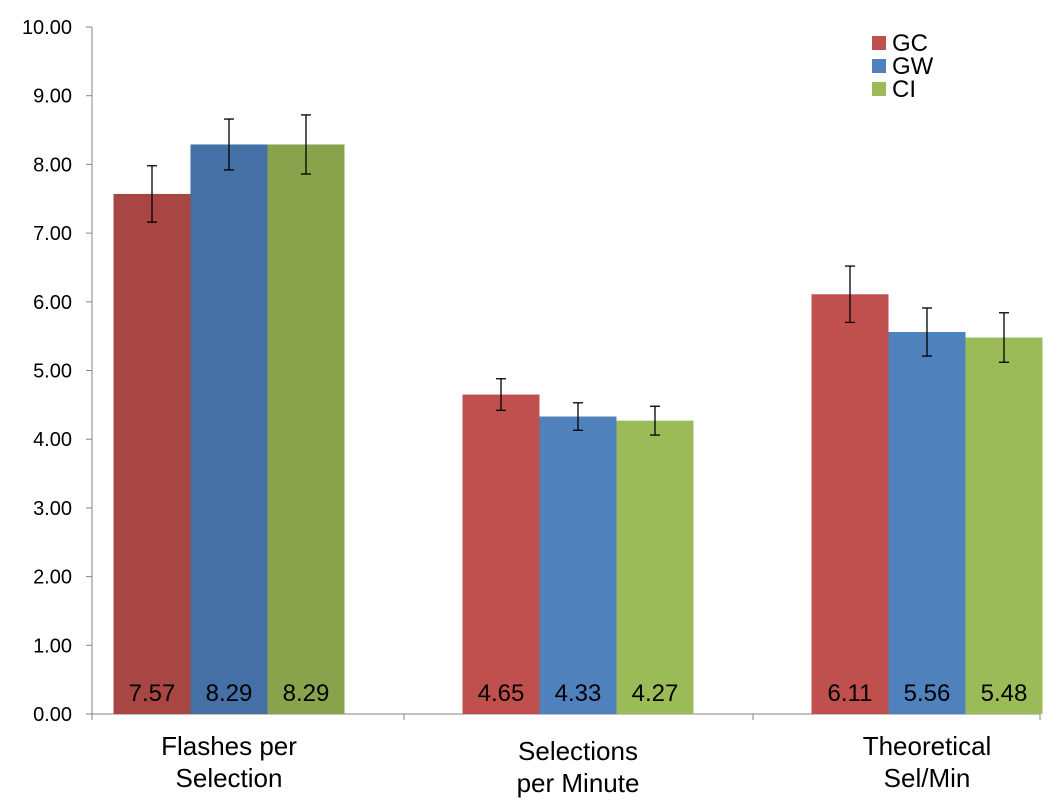 The width and height of the screenshot is (1049, 798). Describe the element at coordinates (52, 646) in the screenshot. I see `y-tick-label: 1.00` at that location.